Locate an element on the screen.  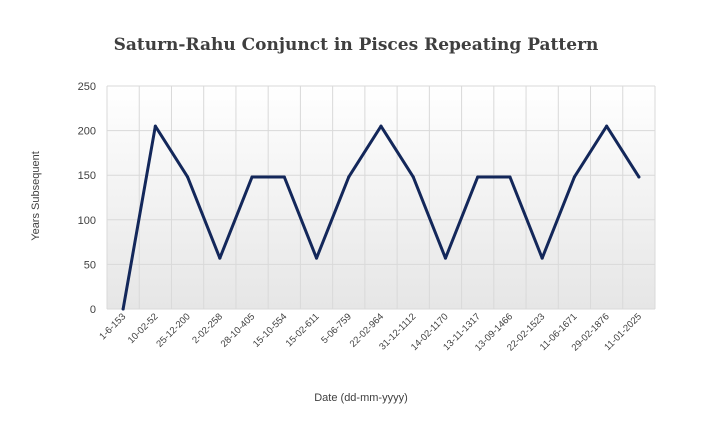
y-tick-label: 150 is located at coordinates (87, 176).